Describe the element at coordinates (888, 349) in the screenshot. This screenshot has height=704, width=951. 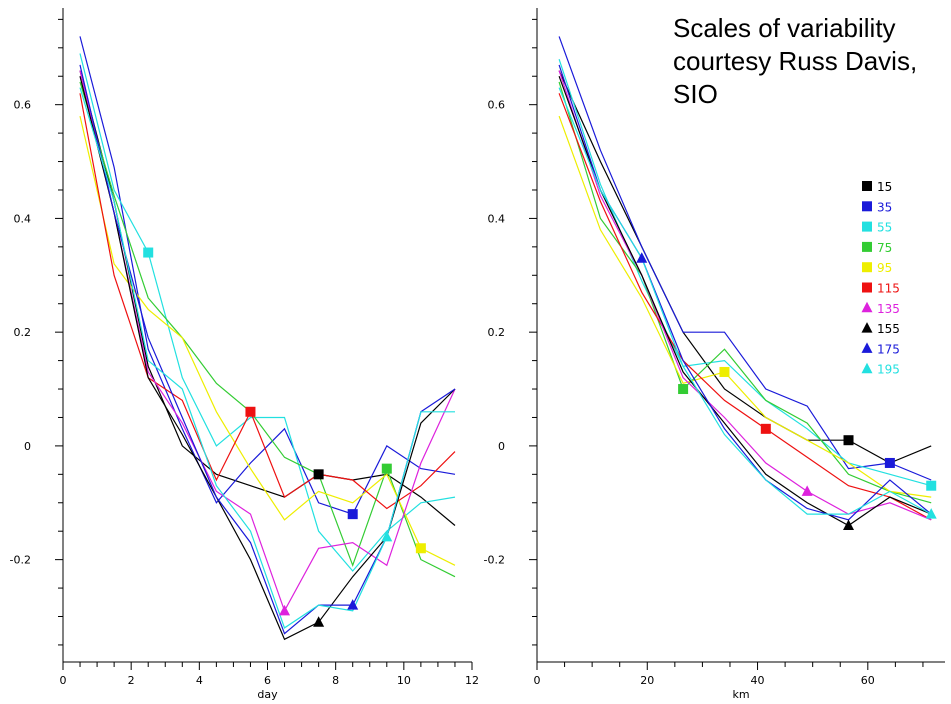
I see `legend-label-175: 175` at that location.